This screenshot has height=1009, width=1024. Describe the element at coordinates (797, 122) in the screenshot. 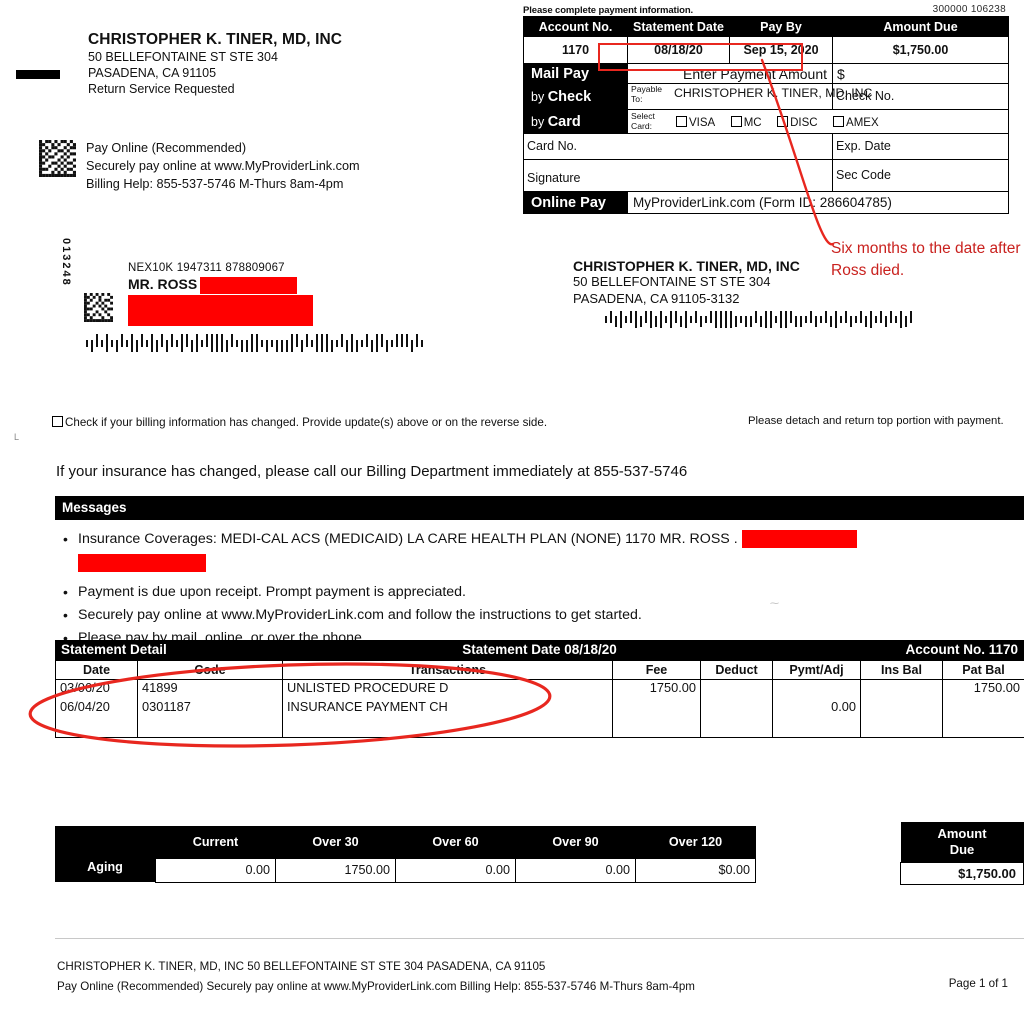

I see `card-option-disc: DISC` at that location.